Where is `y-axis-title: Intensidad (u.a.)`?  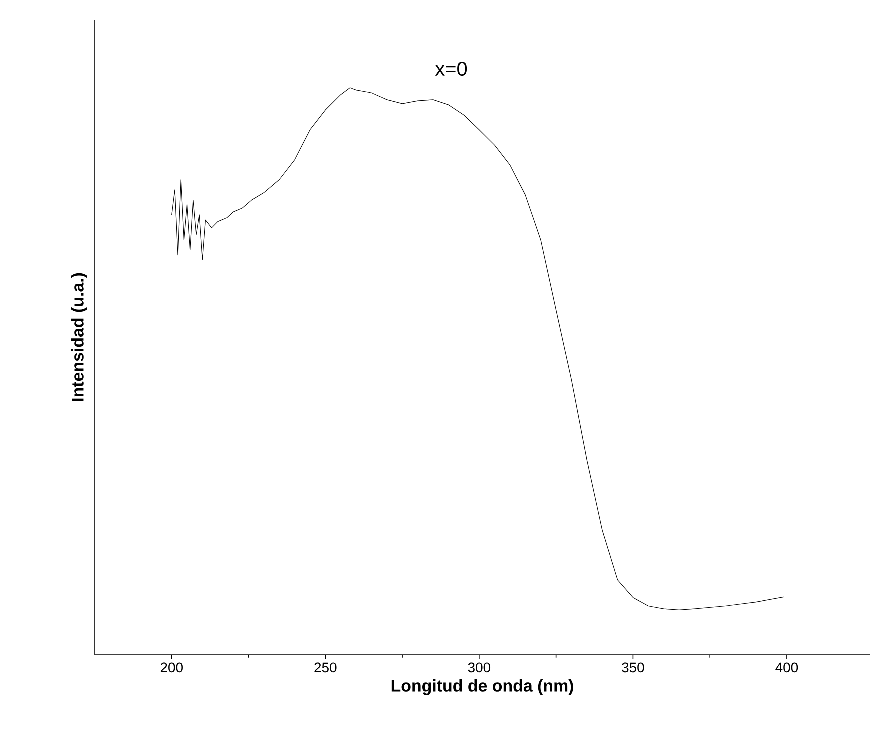
y-axis-title: Intensidad (u.a.) is located at coordinates (79, 337).